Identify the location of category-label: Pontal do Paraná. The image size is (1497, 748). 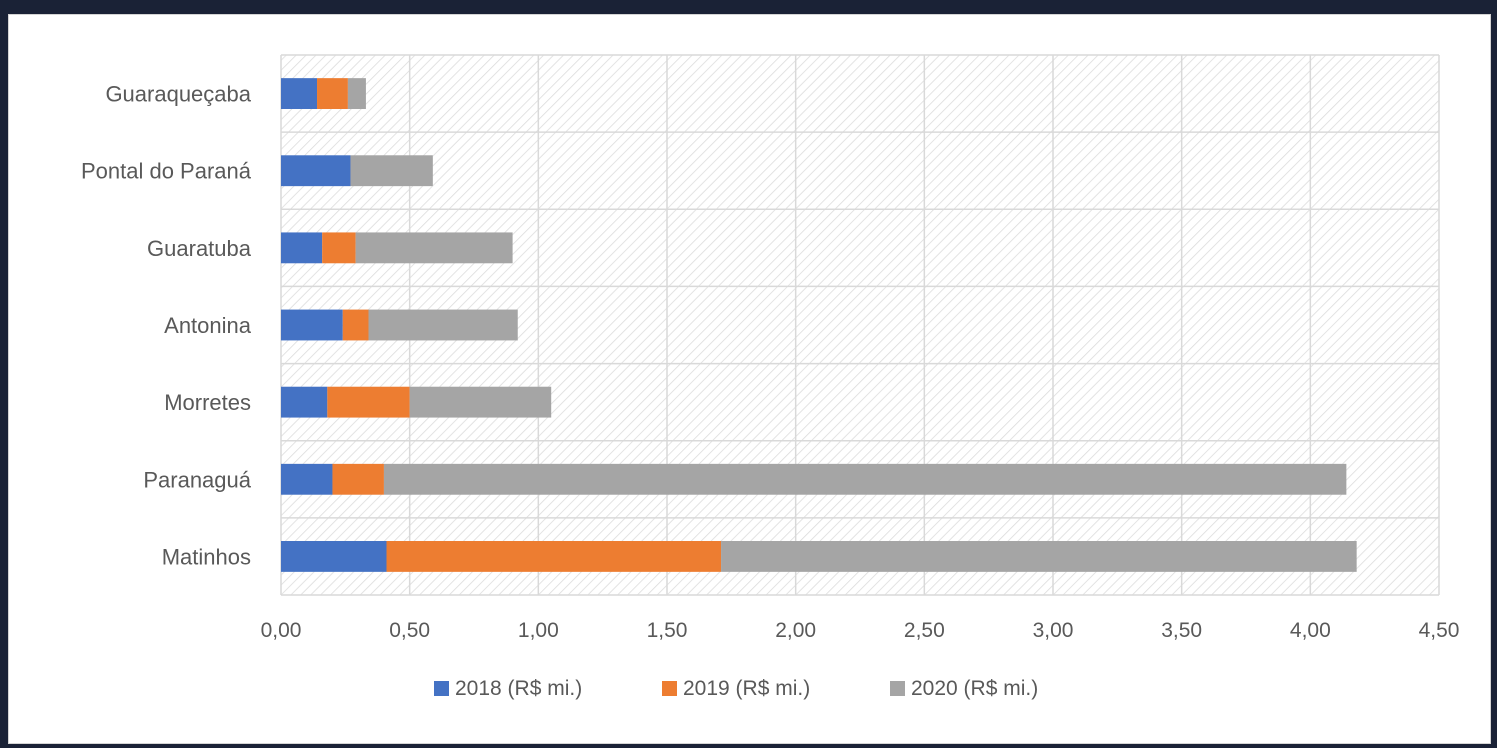
(166, 171).